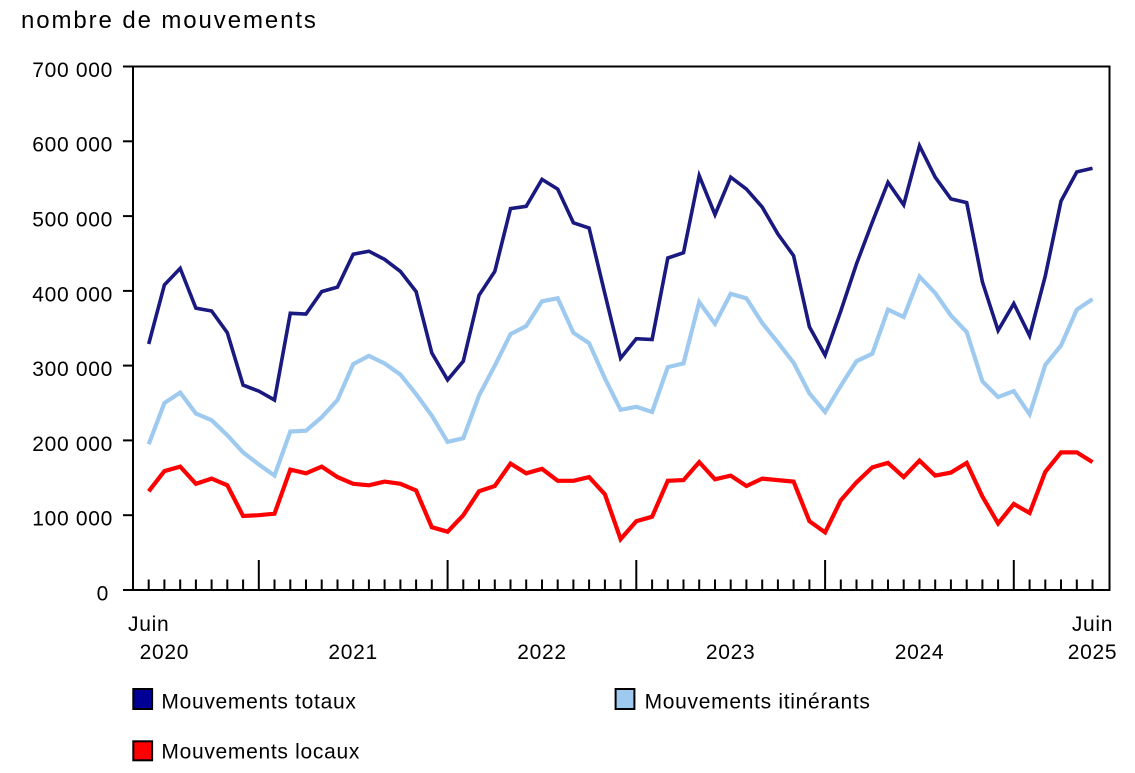 The height and width of the screenshot is (773, 1135). Describe the element at coordinates (758, 701) in the screenshot. I see `svg-text: Mouvements itinérants` at that location.